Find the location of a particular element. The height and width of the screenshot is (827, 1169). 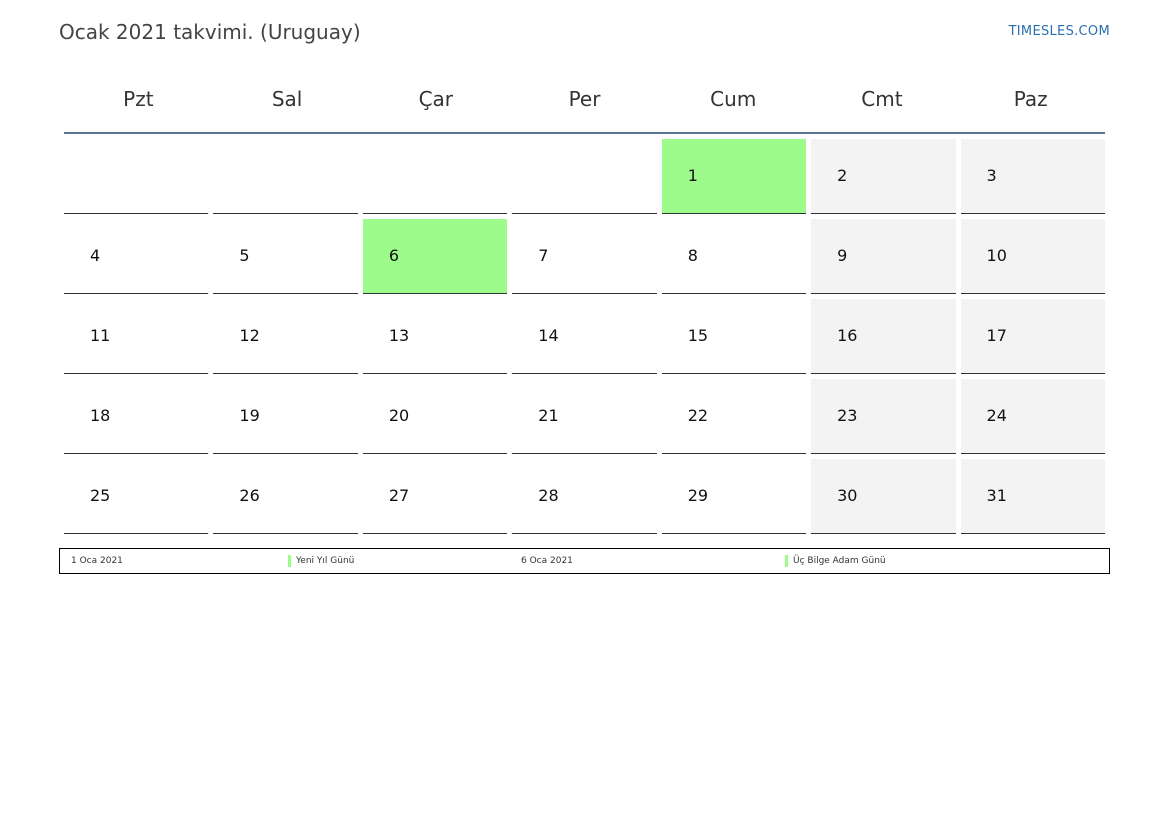

legend-name-1: Yeni Yıl Günü is located at coordinates (325, 561).